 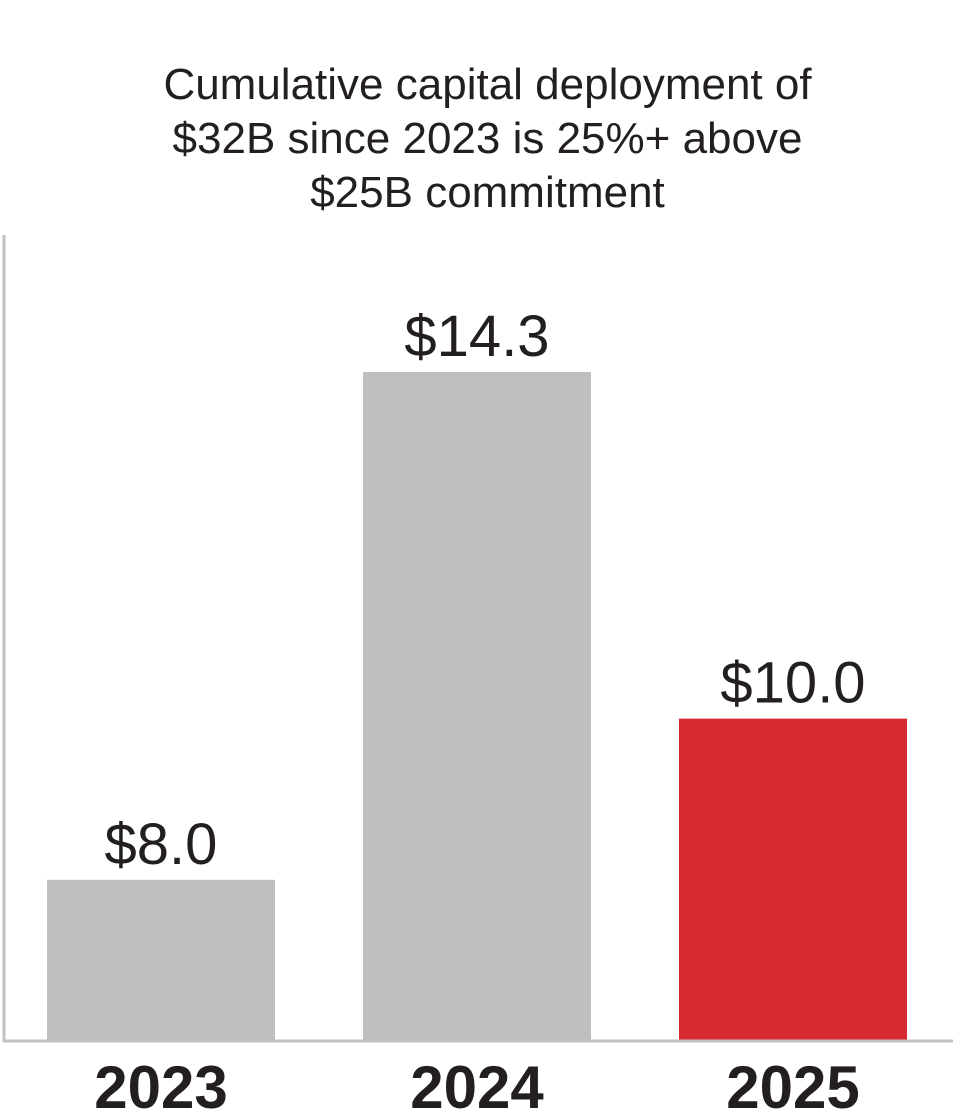 What do you see at coordinates (793, 879) in the screenshot?
I see `bar-2025` at bounding box center [793, 879].